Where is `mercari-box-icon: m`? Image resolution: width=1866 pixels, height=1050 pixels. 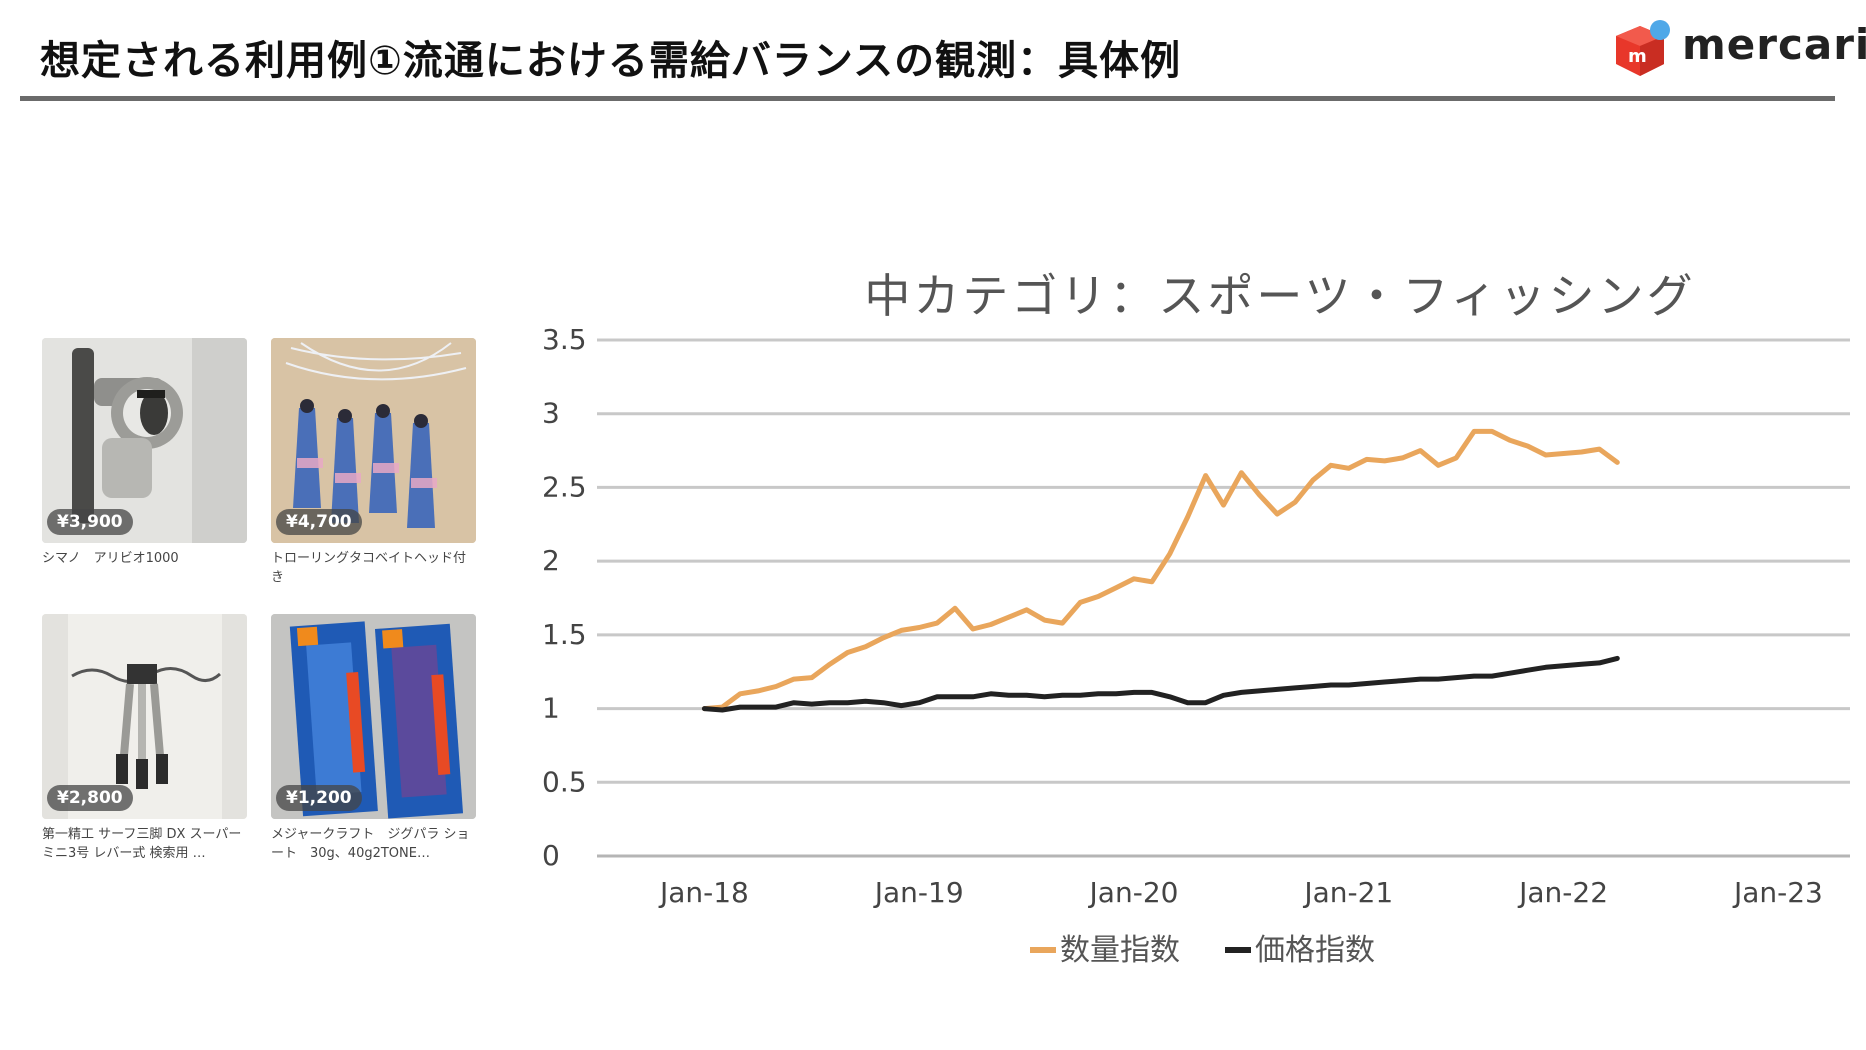
mercari-box-icon: m is located at coordinates (1643, 48).